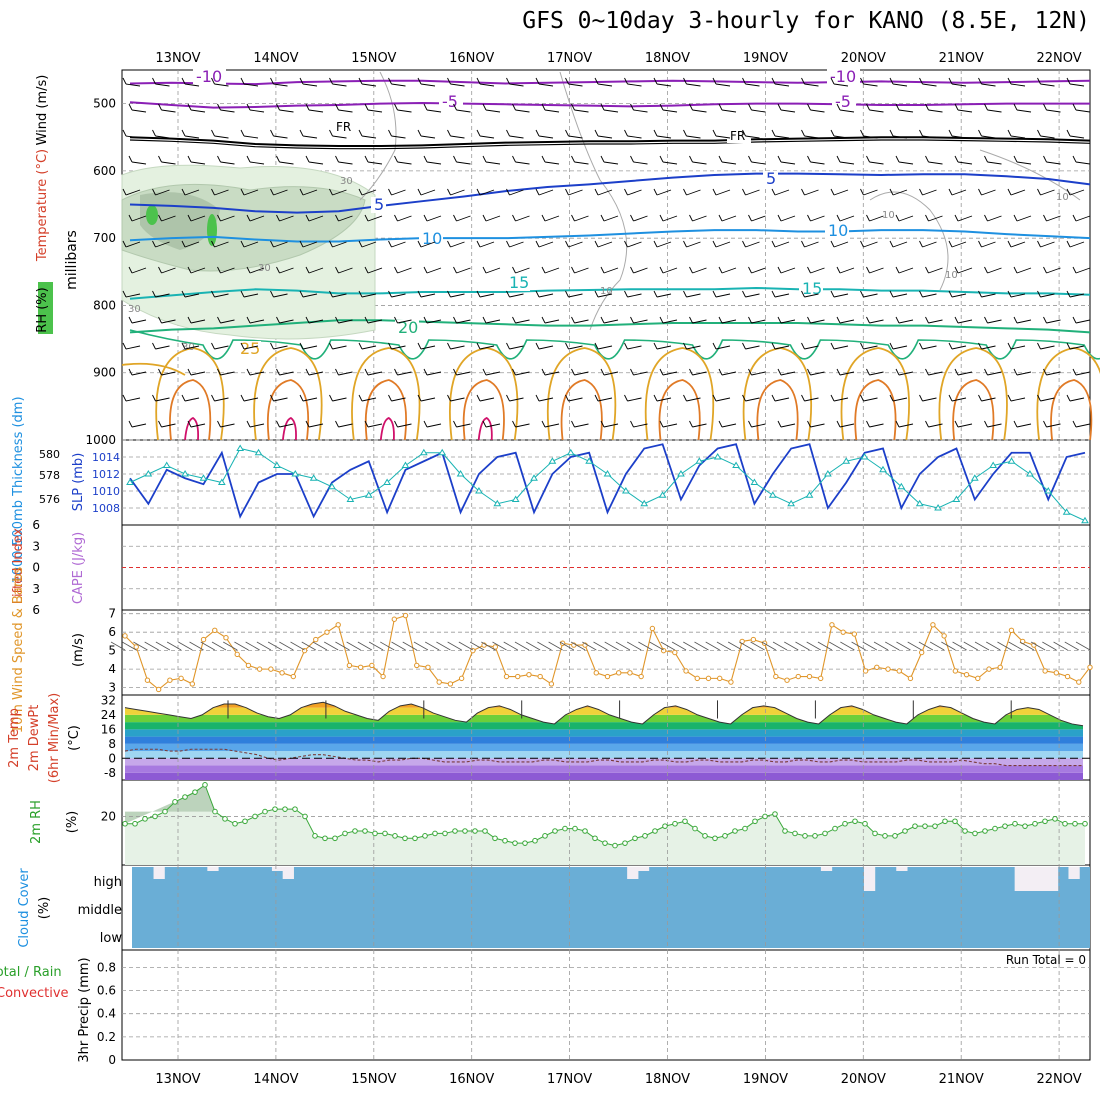  What do you see at coordinates (379, 204) in the screenshot?
I see `isotherm-label: 5` at bounding box center [379, 204].